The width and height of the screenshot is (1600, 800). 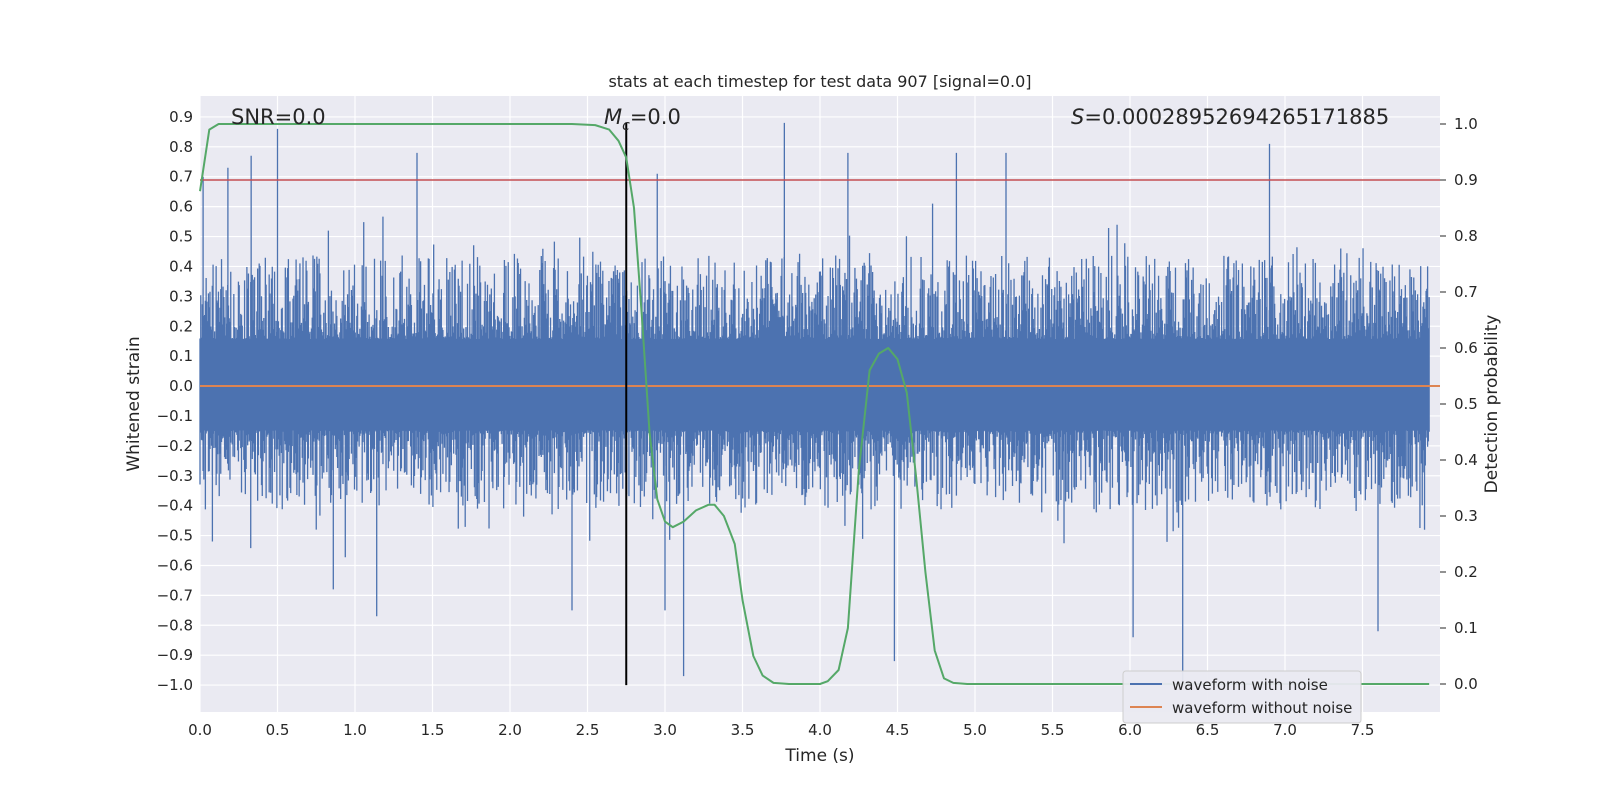 What do you see at coordinates (975, 730) in the screenshot?
I see `x-tick-label: 5.0` at bounding box center [975, 730].